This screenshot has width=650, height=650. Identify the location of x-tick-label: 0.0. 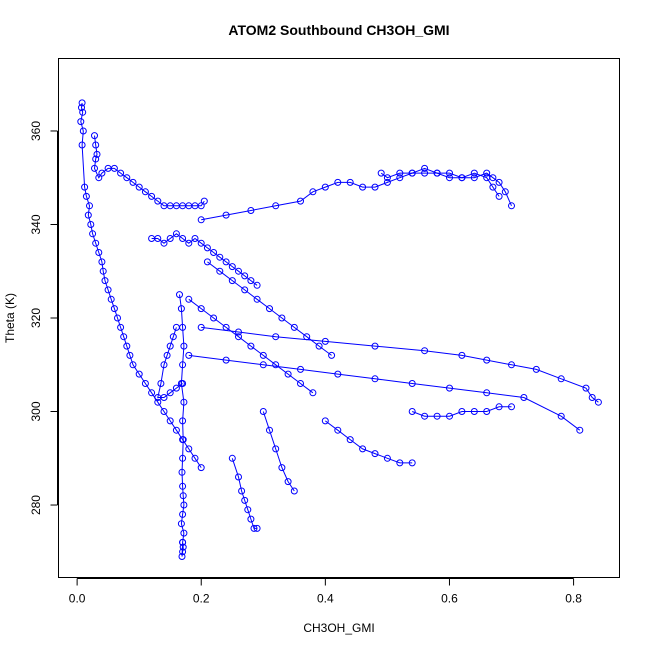
(77, 599).